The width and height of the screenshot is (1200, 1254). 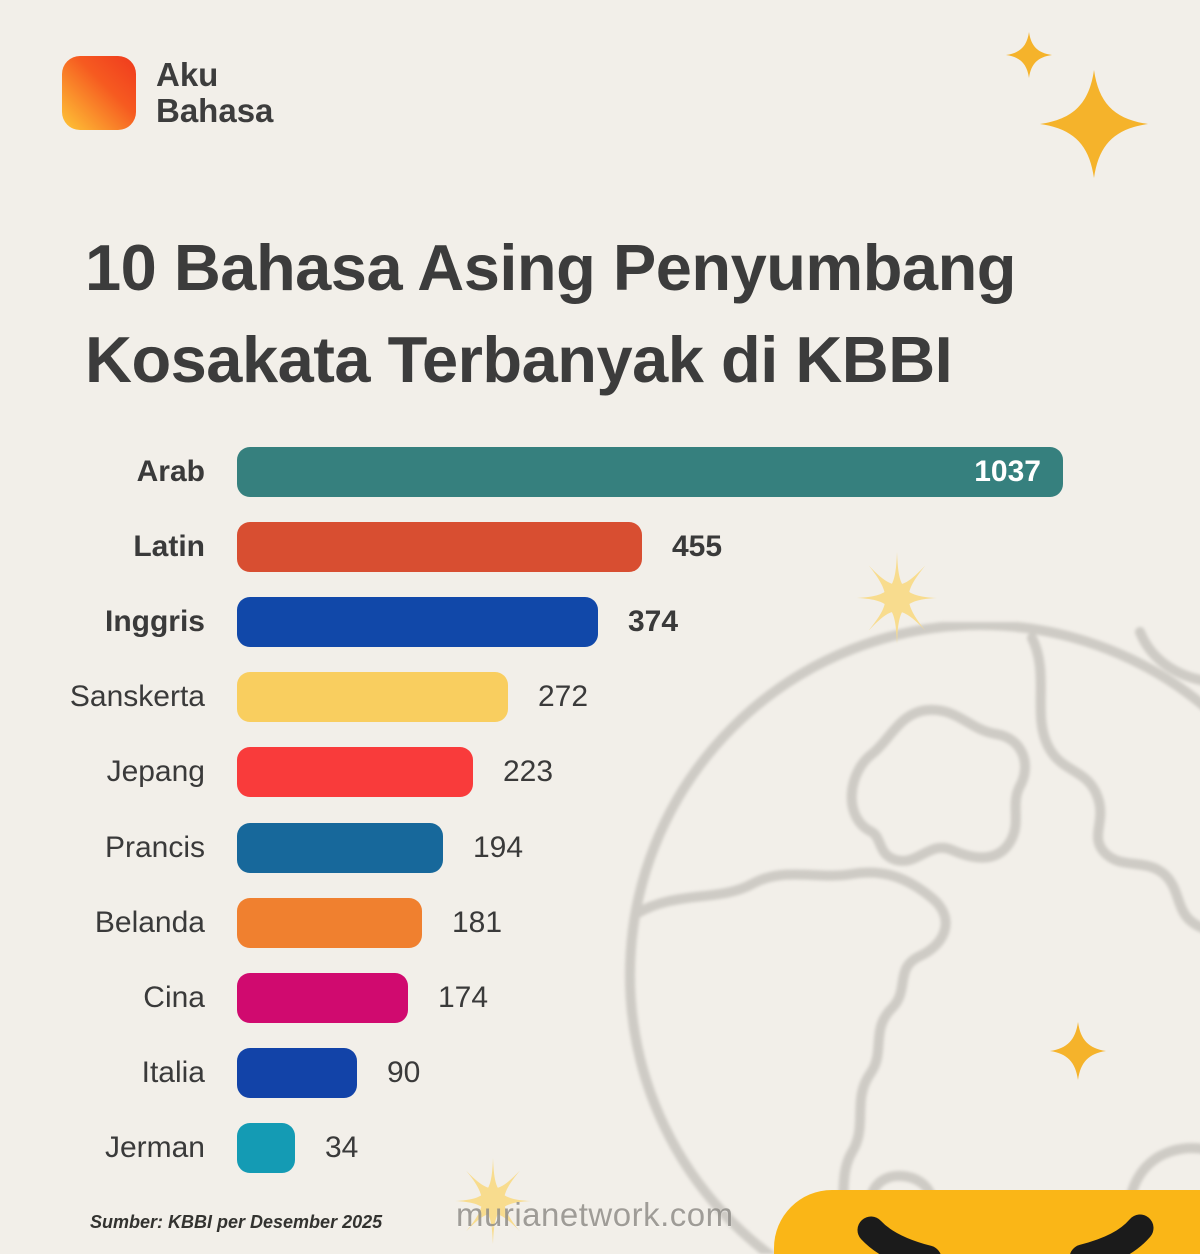 What do you see at coordinates (155, 771) in the screenshot?
I see `row-label: Jepang` at bounding box center [155, 771].